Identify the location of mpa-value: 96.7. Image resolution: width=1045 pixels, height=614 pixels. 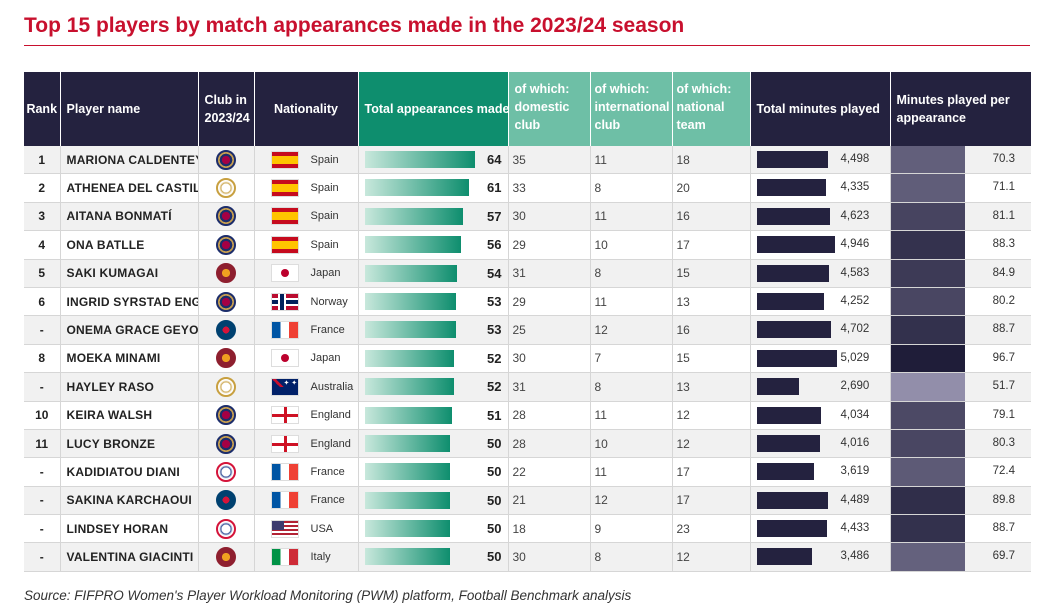
(1003, 357).